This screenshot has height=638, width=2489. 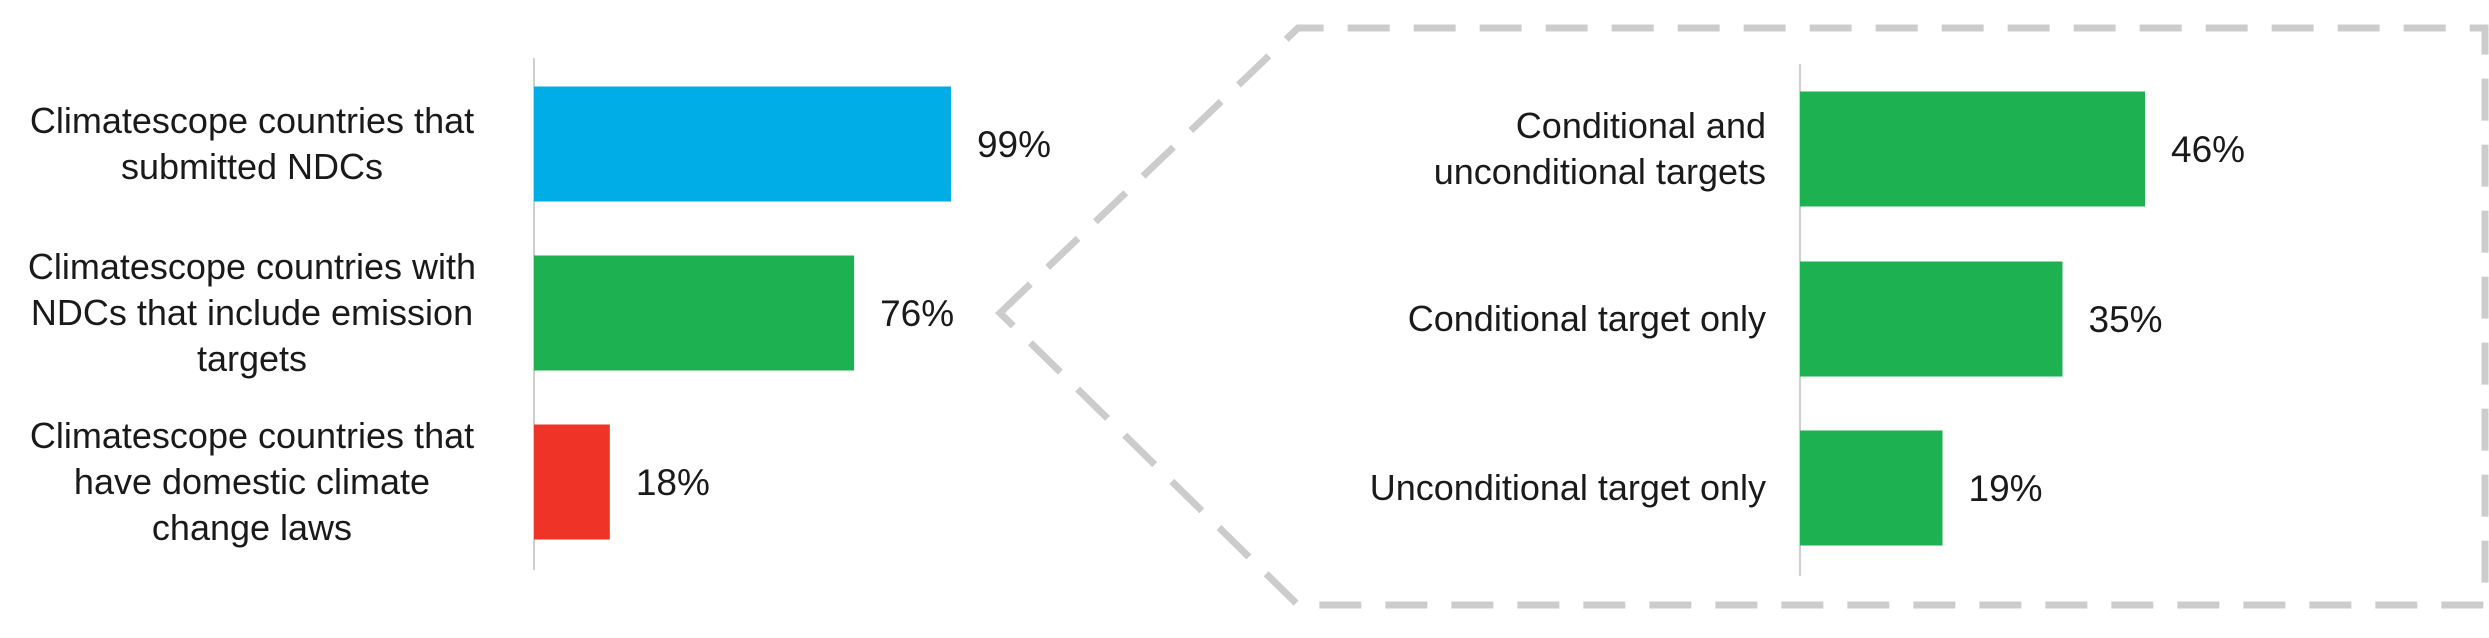 What do you see at coordinates (252, 266) in the screenshot?
I see `category-label-line: Climatescope countries with` at bounding box center [252, 266].